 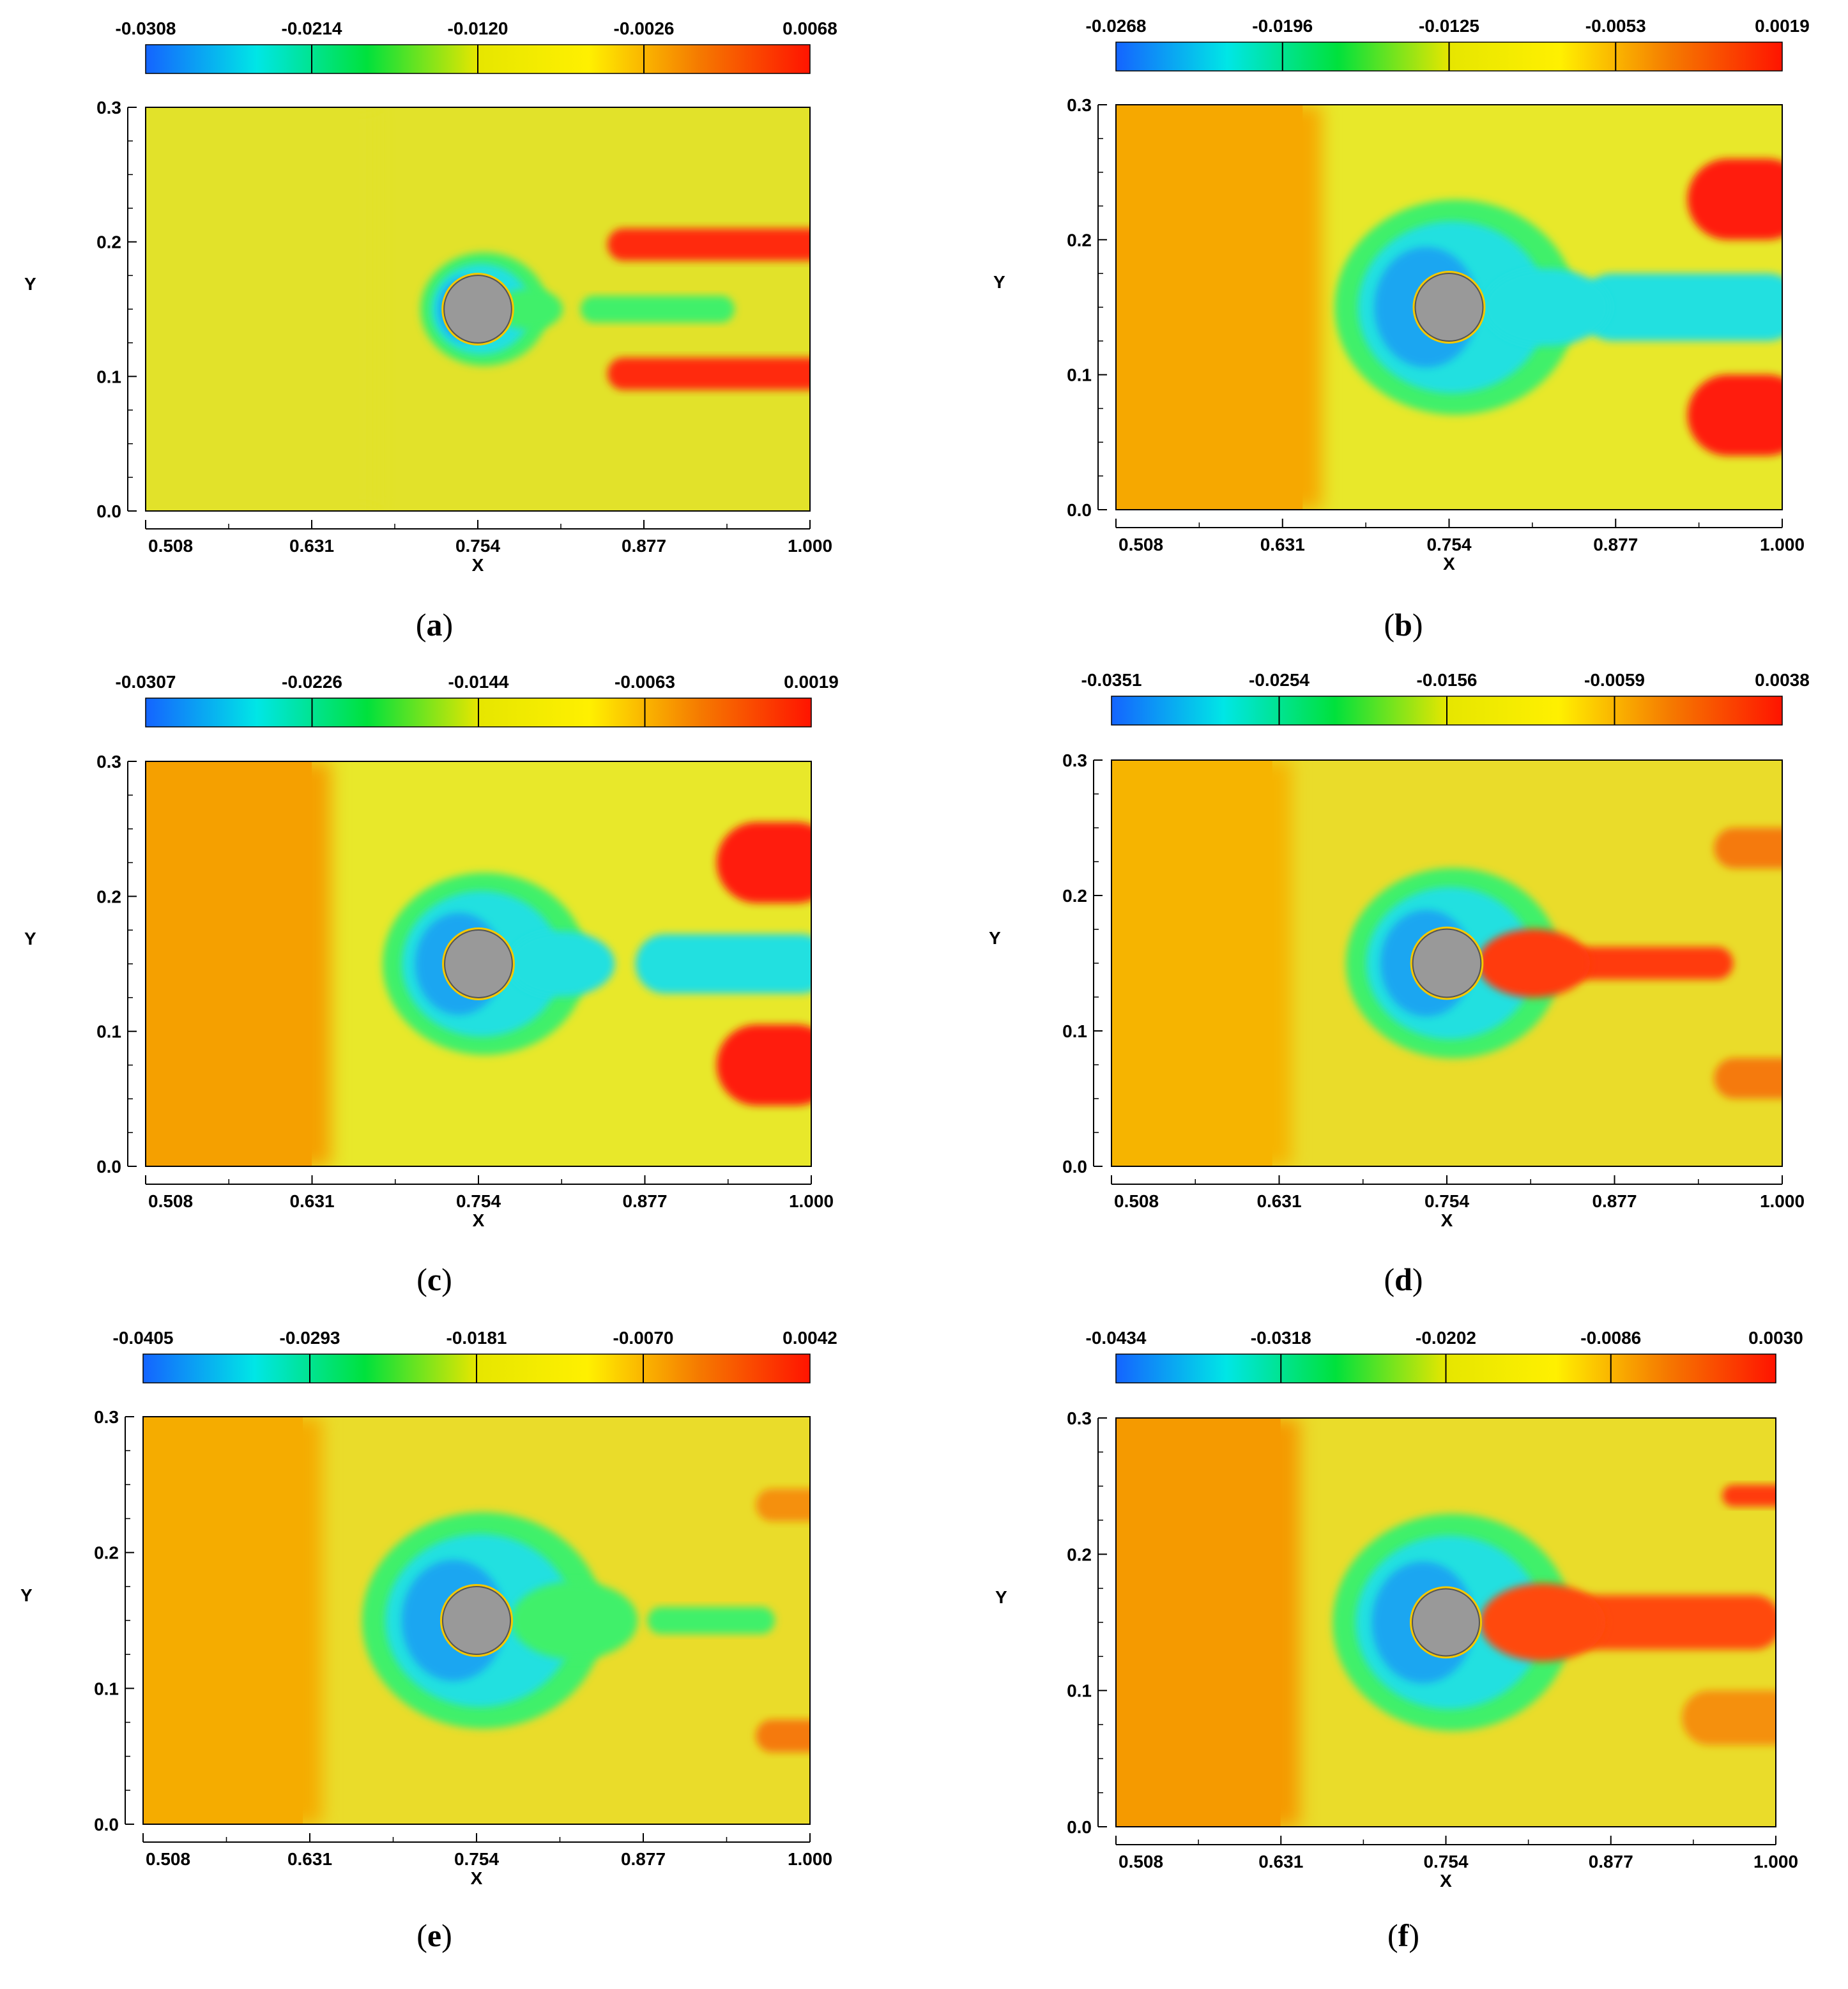 What do you see at coordinates (312, 682) in the screenshot?
I see `colorbar-tick-label: -0.0226` at bounding box center [312, 682].